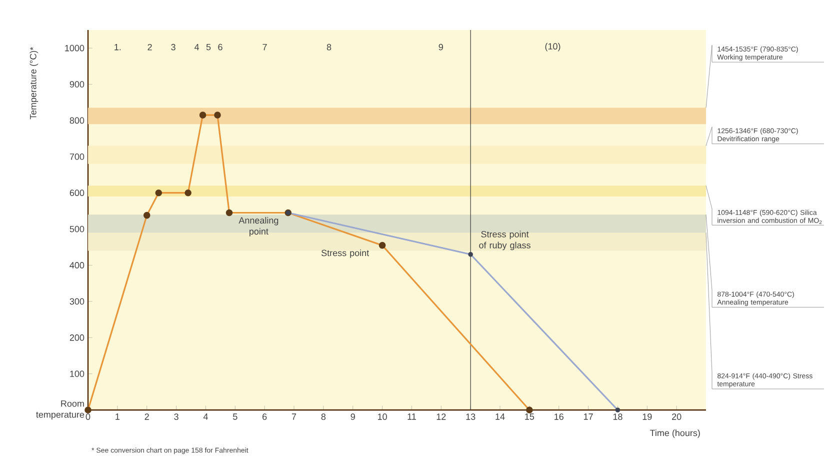 The image size is (834, 464). I want to click on x-tick-label: 7, so click(294, 417).